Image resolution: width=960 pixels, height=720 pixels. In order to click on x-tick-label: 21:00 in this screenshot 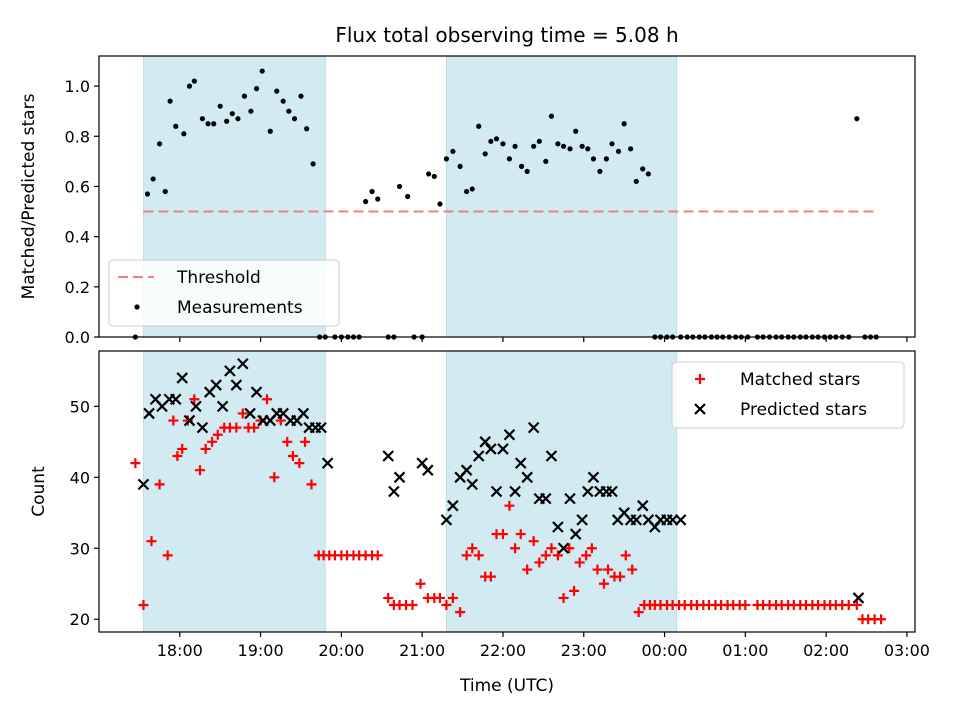, I will do `click(422, 650)`.